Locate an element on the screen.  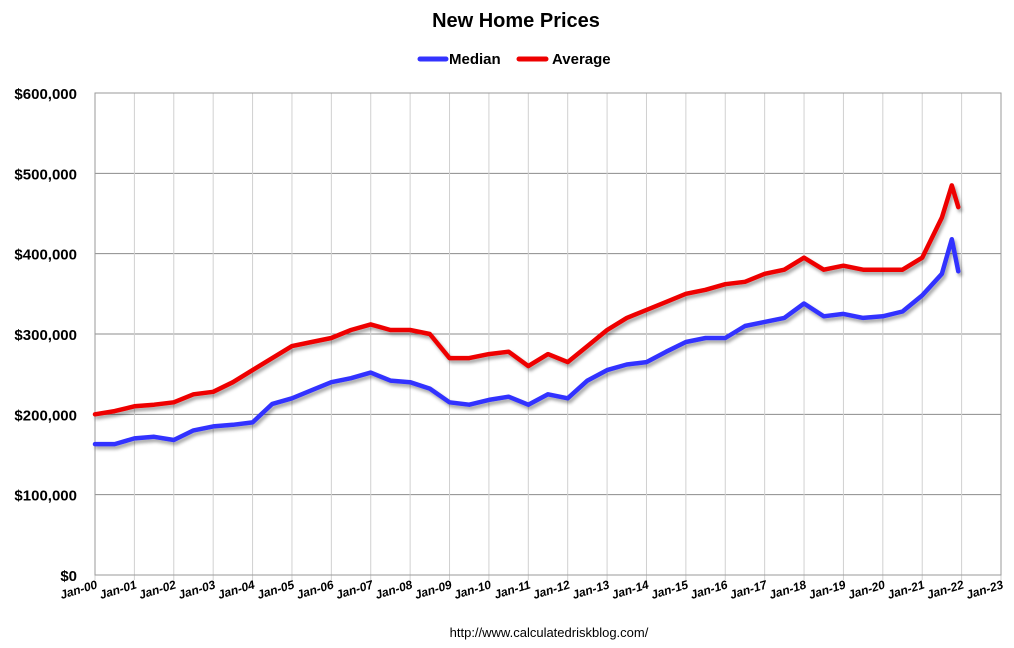
x-tick-label: Jan-07 is located at coordinates (355, 589).